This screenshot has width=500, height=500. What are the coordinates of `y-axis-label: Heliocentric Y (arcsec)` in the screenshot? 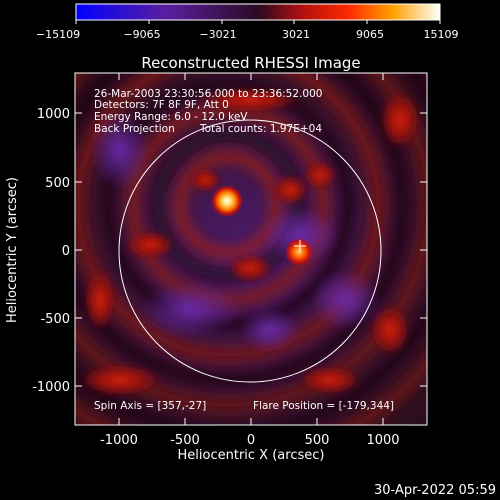 It's located at (12, 250).